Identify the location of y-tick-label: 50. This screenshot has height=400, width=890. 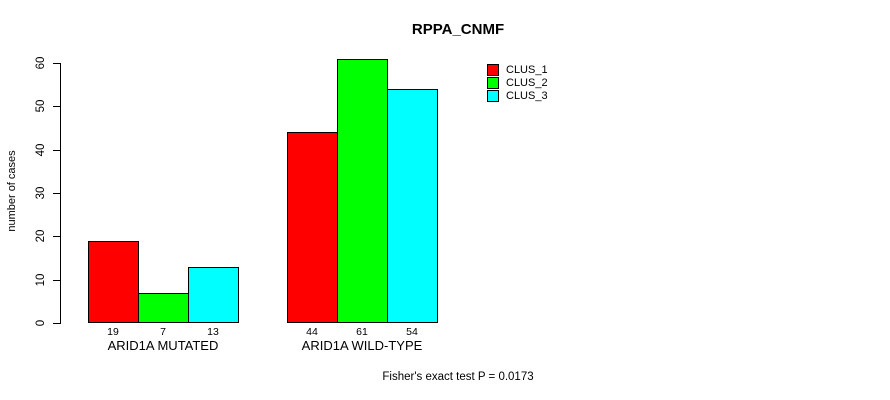
(41, 106).